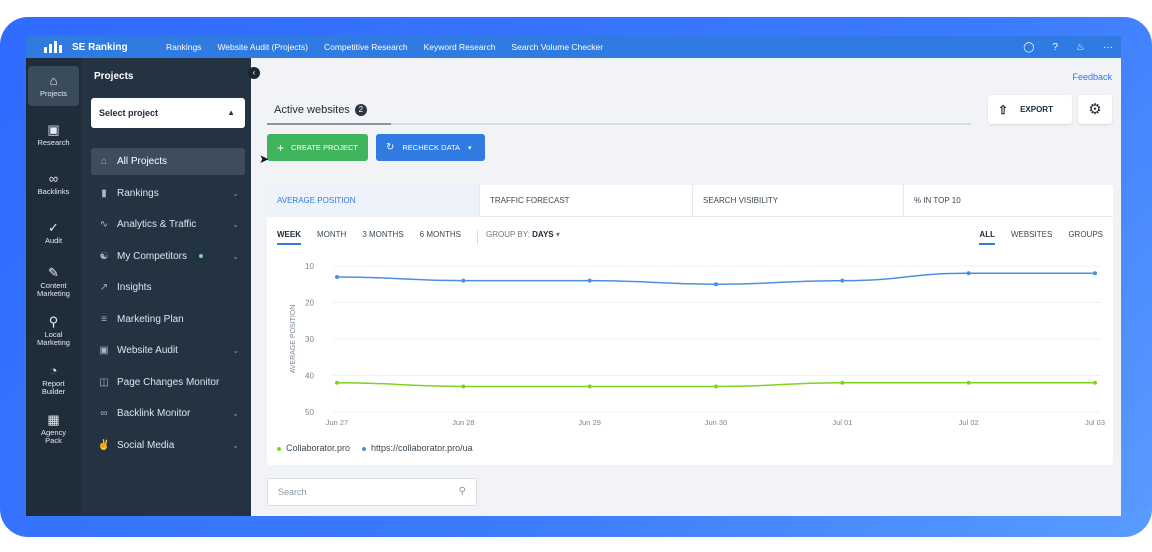  Describe the element at coordinates (168, 413) in the screenshot. I see `menu-item-backlink-monitor: ∞ Backlink Monitor ⌄` at that location.